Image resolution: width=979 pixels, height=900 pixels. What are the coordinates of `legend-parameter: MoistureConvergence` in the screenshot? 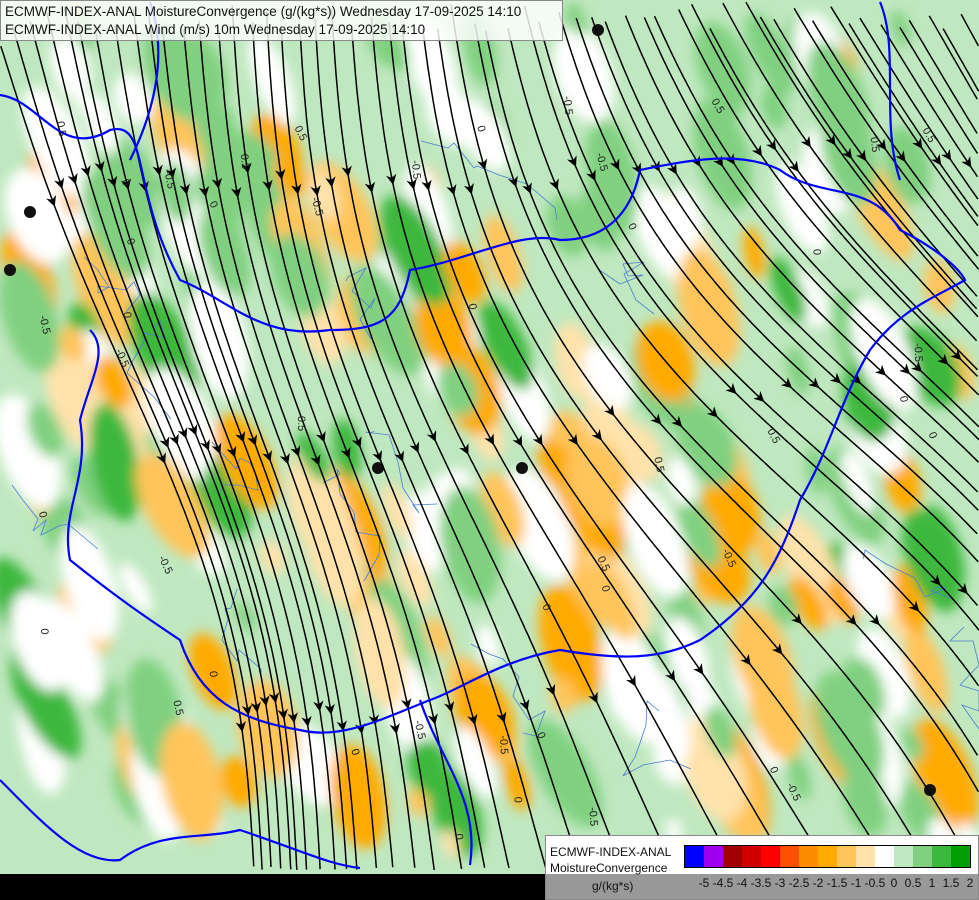 It's located at (609, 868).